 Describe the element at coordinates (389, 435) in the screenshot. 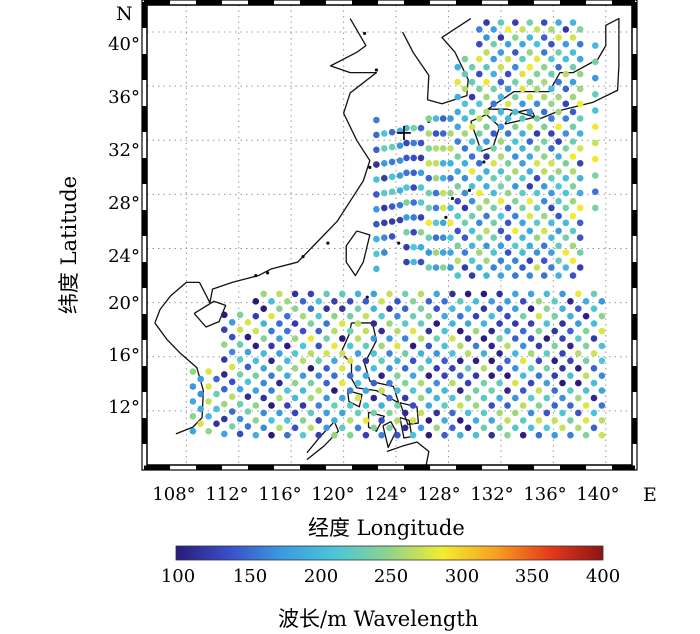

I see `negros-cebu` at that location.